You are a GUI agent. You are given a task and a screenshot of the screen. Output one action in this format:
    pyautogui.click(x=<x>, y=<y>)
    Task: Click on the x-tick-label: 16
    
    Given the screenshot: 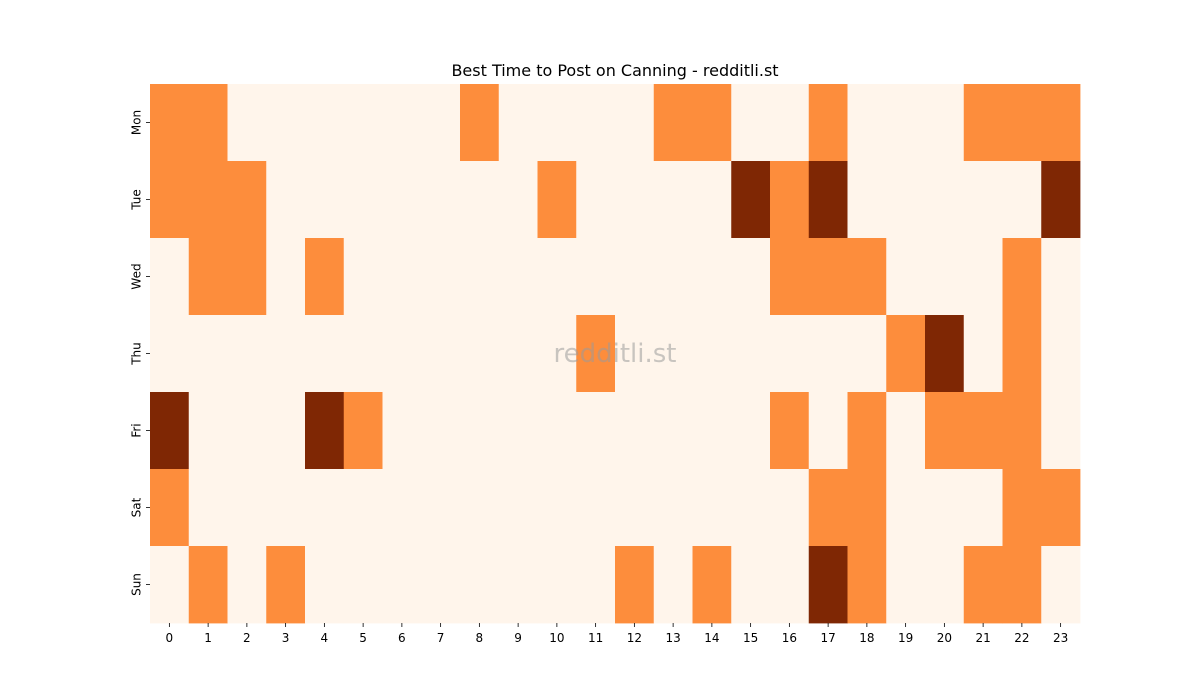 What is the action you would take?
    pyautogui.click(x=789, y=638)
    